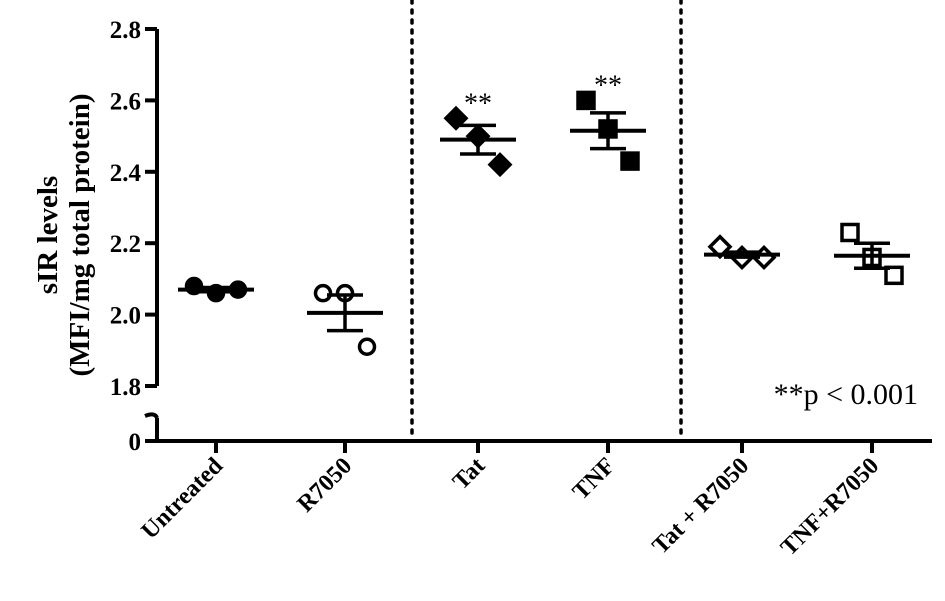 Image resolution: width=945 pixels, height=601 pixels. What do you see at coordinates (125, 101) in the screenshot?
I see `y-tick-label: 2.6` at bounding box center [125, 101].